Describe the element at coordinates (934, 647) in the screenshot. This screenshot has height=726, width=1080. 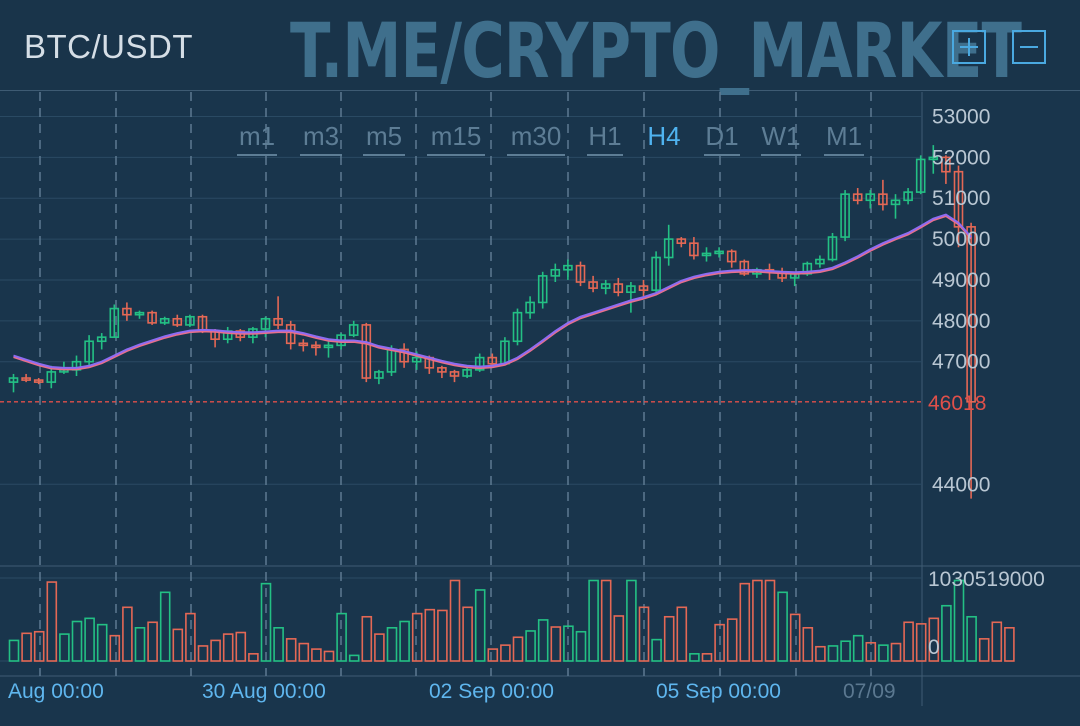
I see `volume-tick-label: 0` at that location.